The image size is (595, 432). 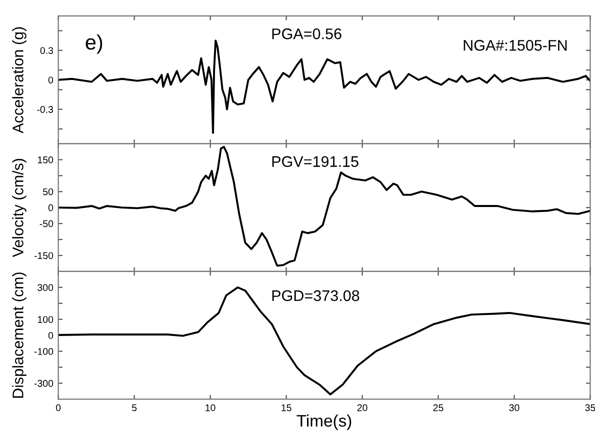 What do you see at coordinates (438, 408) in the screenshot?
I see `x-tick-label: 25` at bounding box center [438, 408].